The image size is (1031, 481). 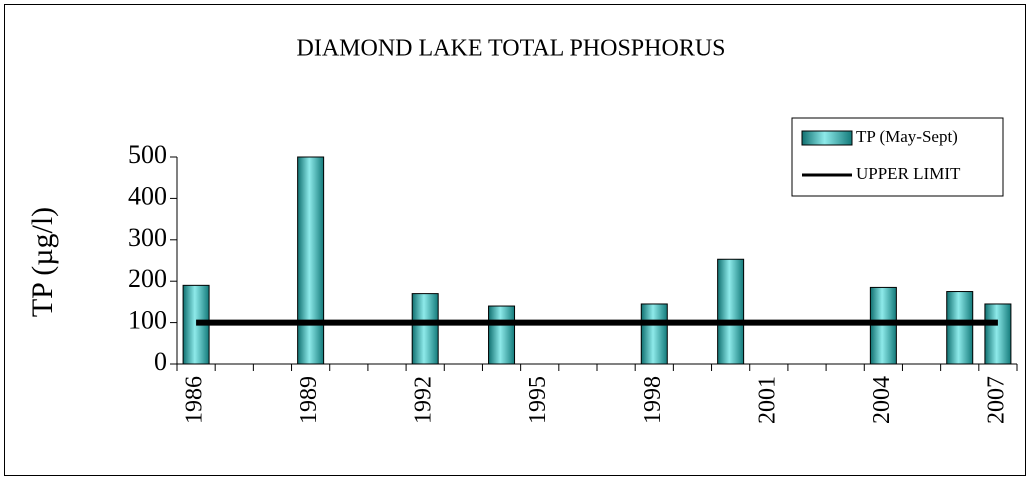 What do you see at coordinates (147, 278) in the screenshot?
I see `y-tick-label: 200` at bounding box center [147, 278].